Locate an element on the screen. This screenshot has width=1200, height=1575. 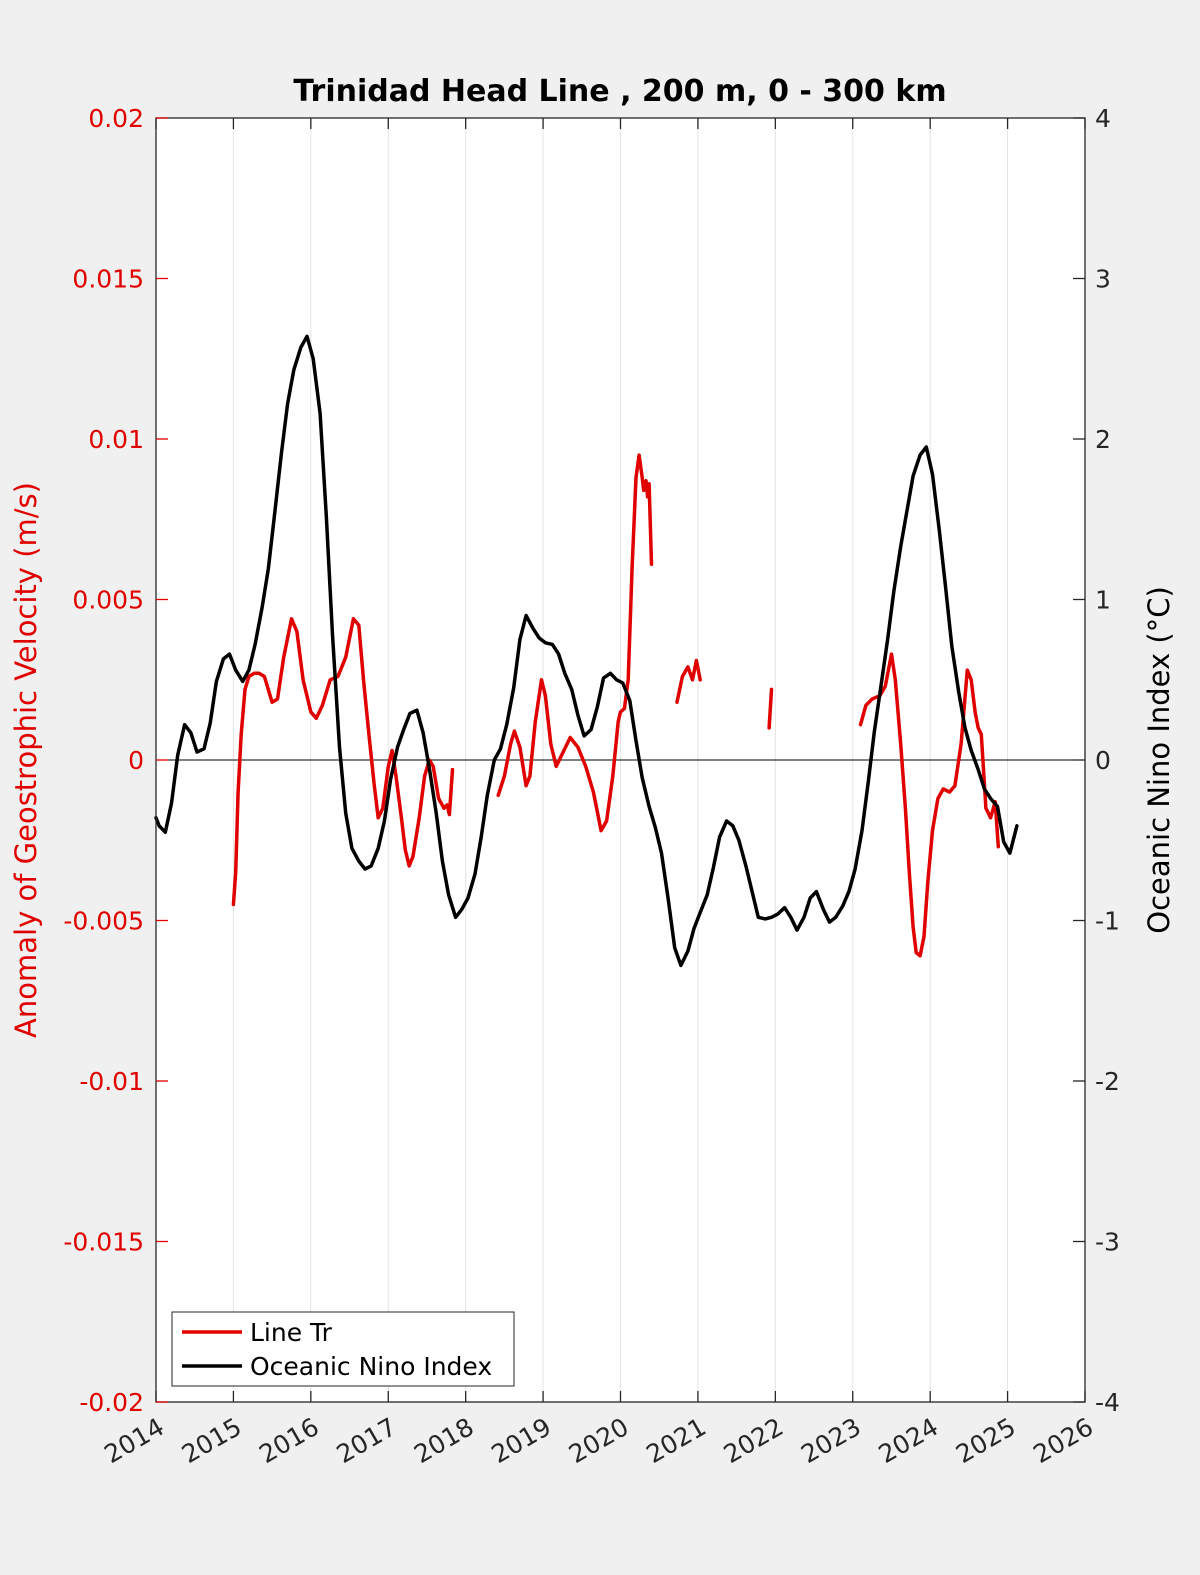
y-right-tick-label: -1 is located at coordinates (1107, 921).